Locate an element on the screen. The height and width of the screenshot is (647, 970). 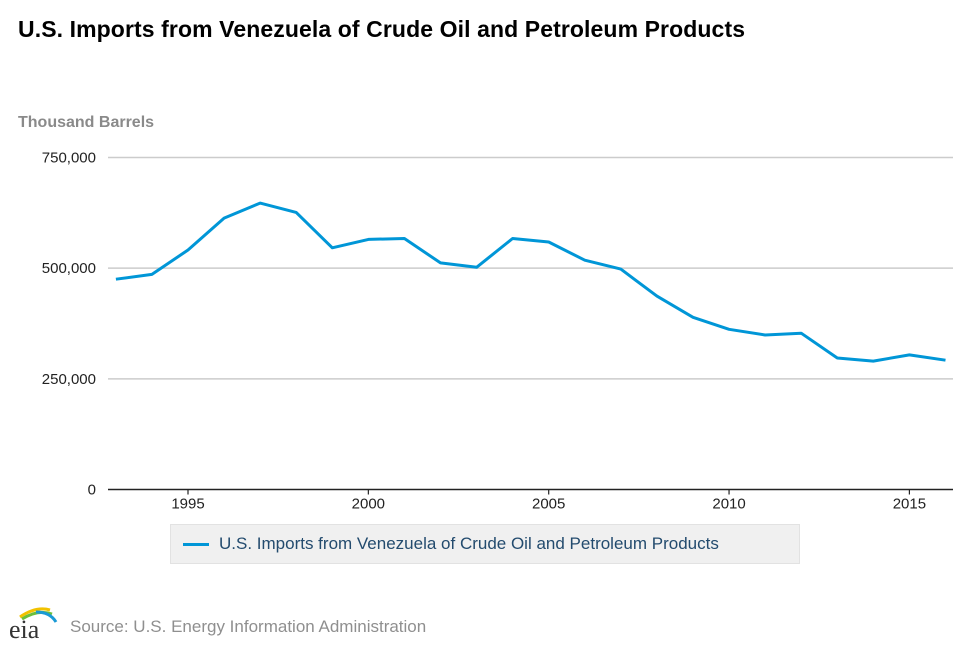
data-point-2013 is located at coordinates (837, 358).